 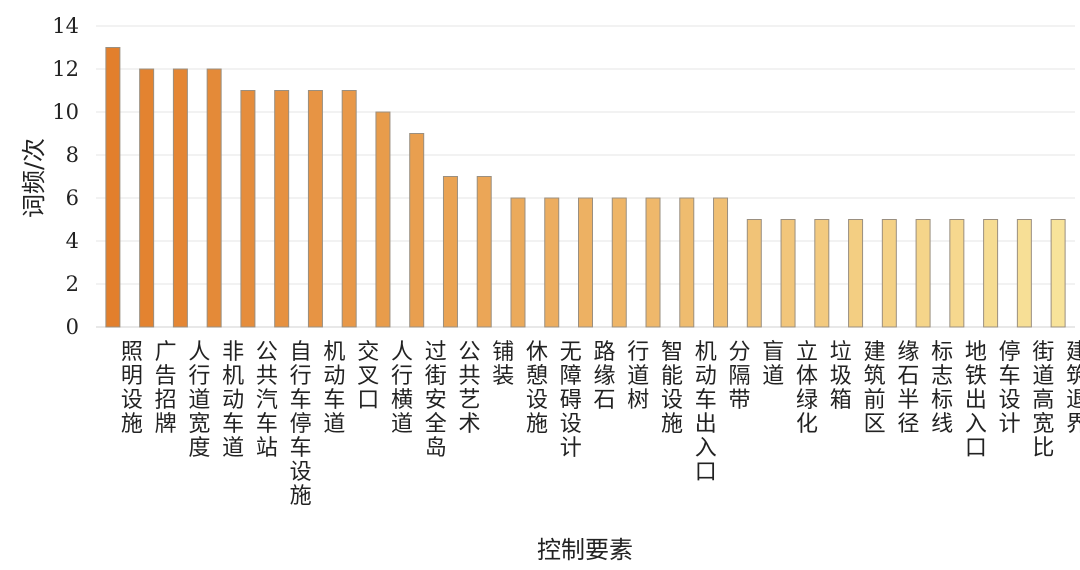 What do you see at coordinates (773, 364) in the screenshot?
I see `x-category-label: 盲道` at bounding box center [773, 364].